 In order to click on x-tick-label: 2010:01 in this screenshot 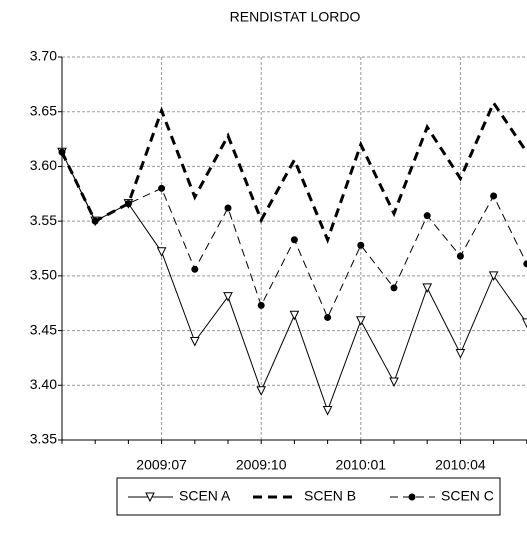, I will do `click(360, 465)`.